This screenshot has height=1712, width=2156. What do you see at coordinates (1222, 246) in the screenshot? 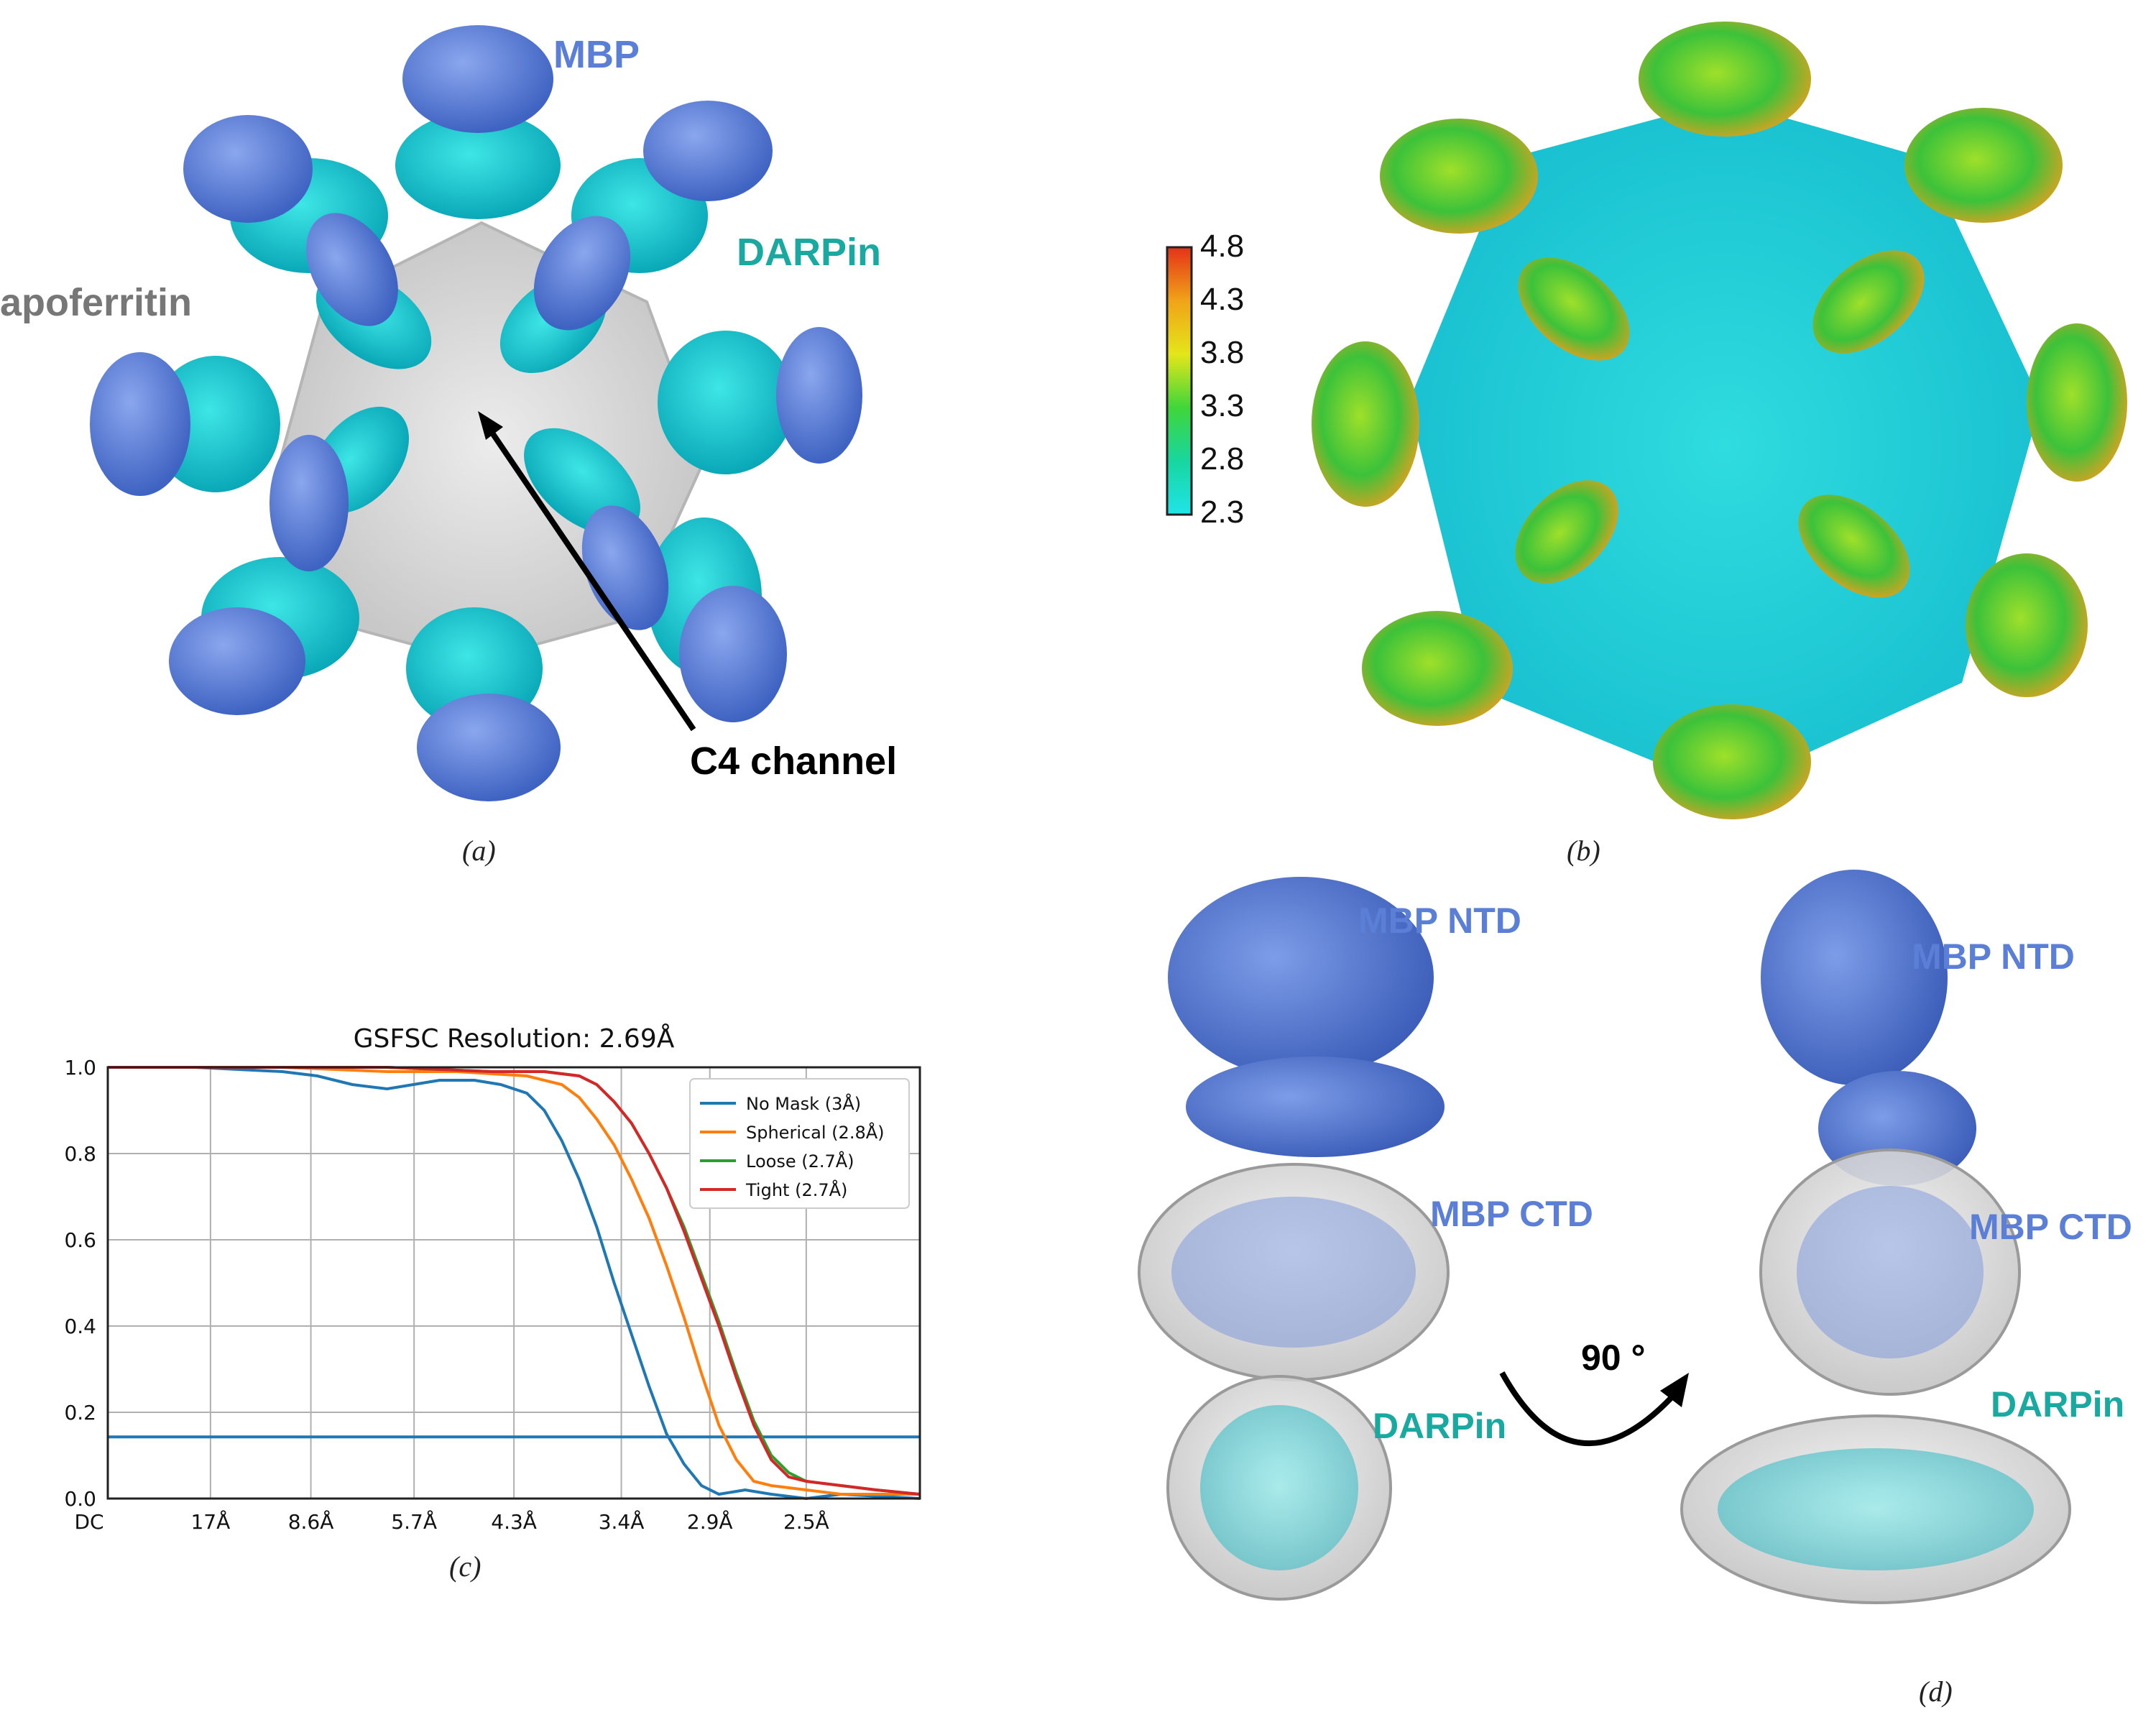
I see `colorbar-tick: 4.8` at bounding box center [1222, 246].